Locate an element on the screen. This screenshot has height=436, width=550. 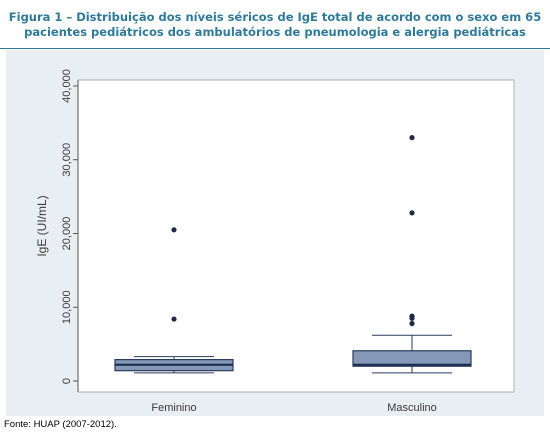
figure-source: Fonte: HUAP (2007-2012). is located at coordinates (60, 424).